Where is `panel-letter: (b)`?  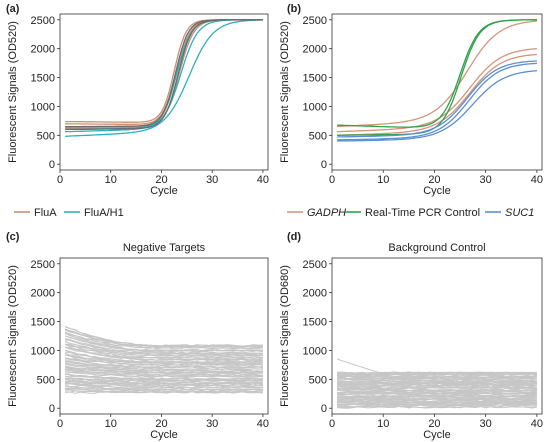
panel-letter: (b) is located at coordinates (294, 9).